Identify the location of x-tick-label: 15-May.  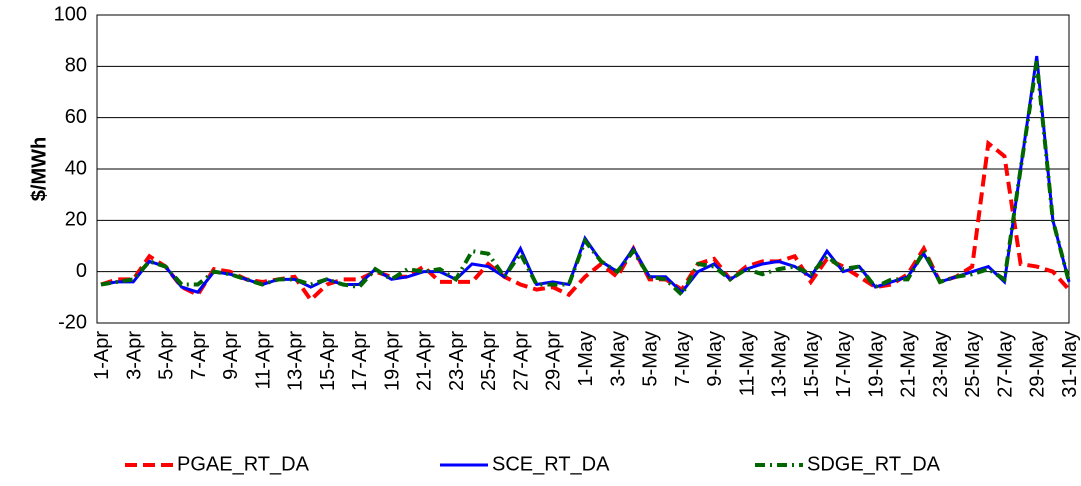
(812, 364).